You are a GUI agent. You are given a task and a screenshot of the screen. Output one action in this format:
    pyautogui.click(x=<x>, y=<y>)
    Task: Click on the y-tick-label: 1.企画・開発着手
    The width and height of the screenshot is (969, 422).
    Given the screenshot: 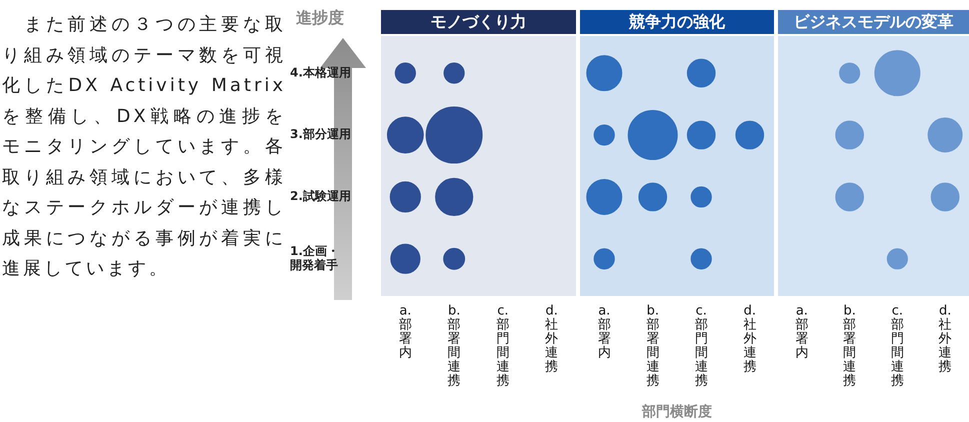 What is the action you would take?
    pyautogui.click(x=314, y=258)
    